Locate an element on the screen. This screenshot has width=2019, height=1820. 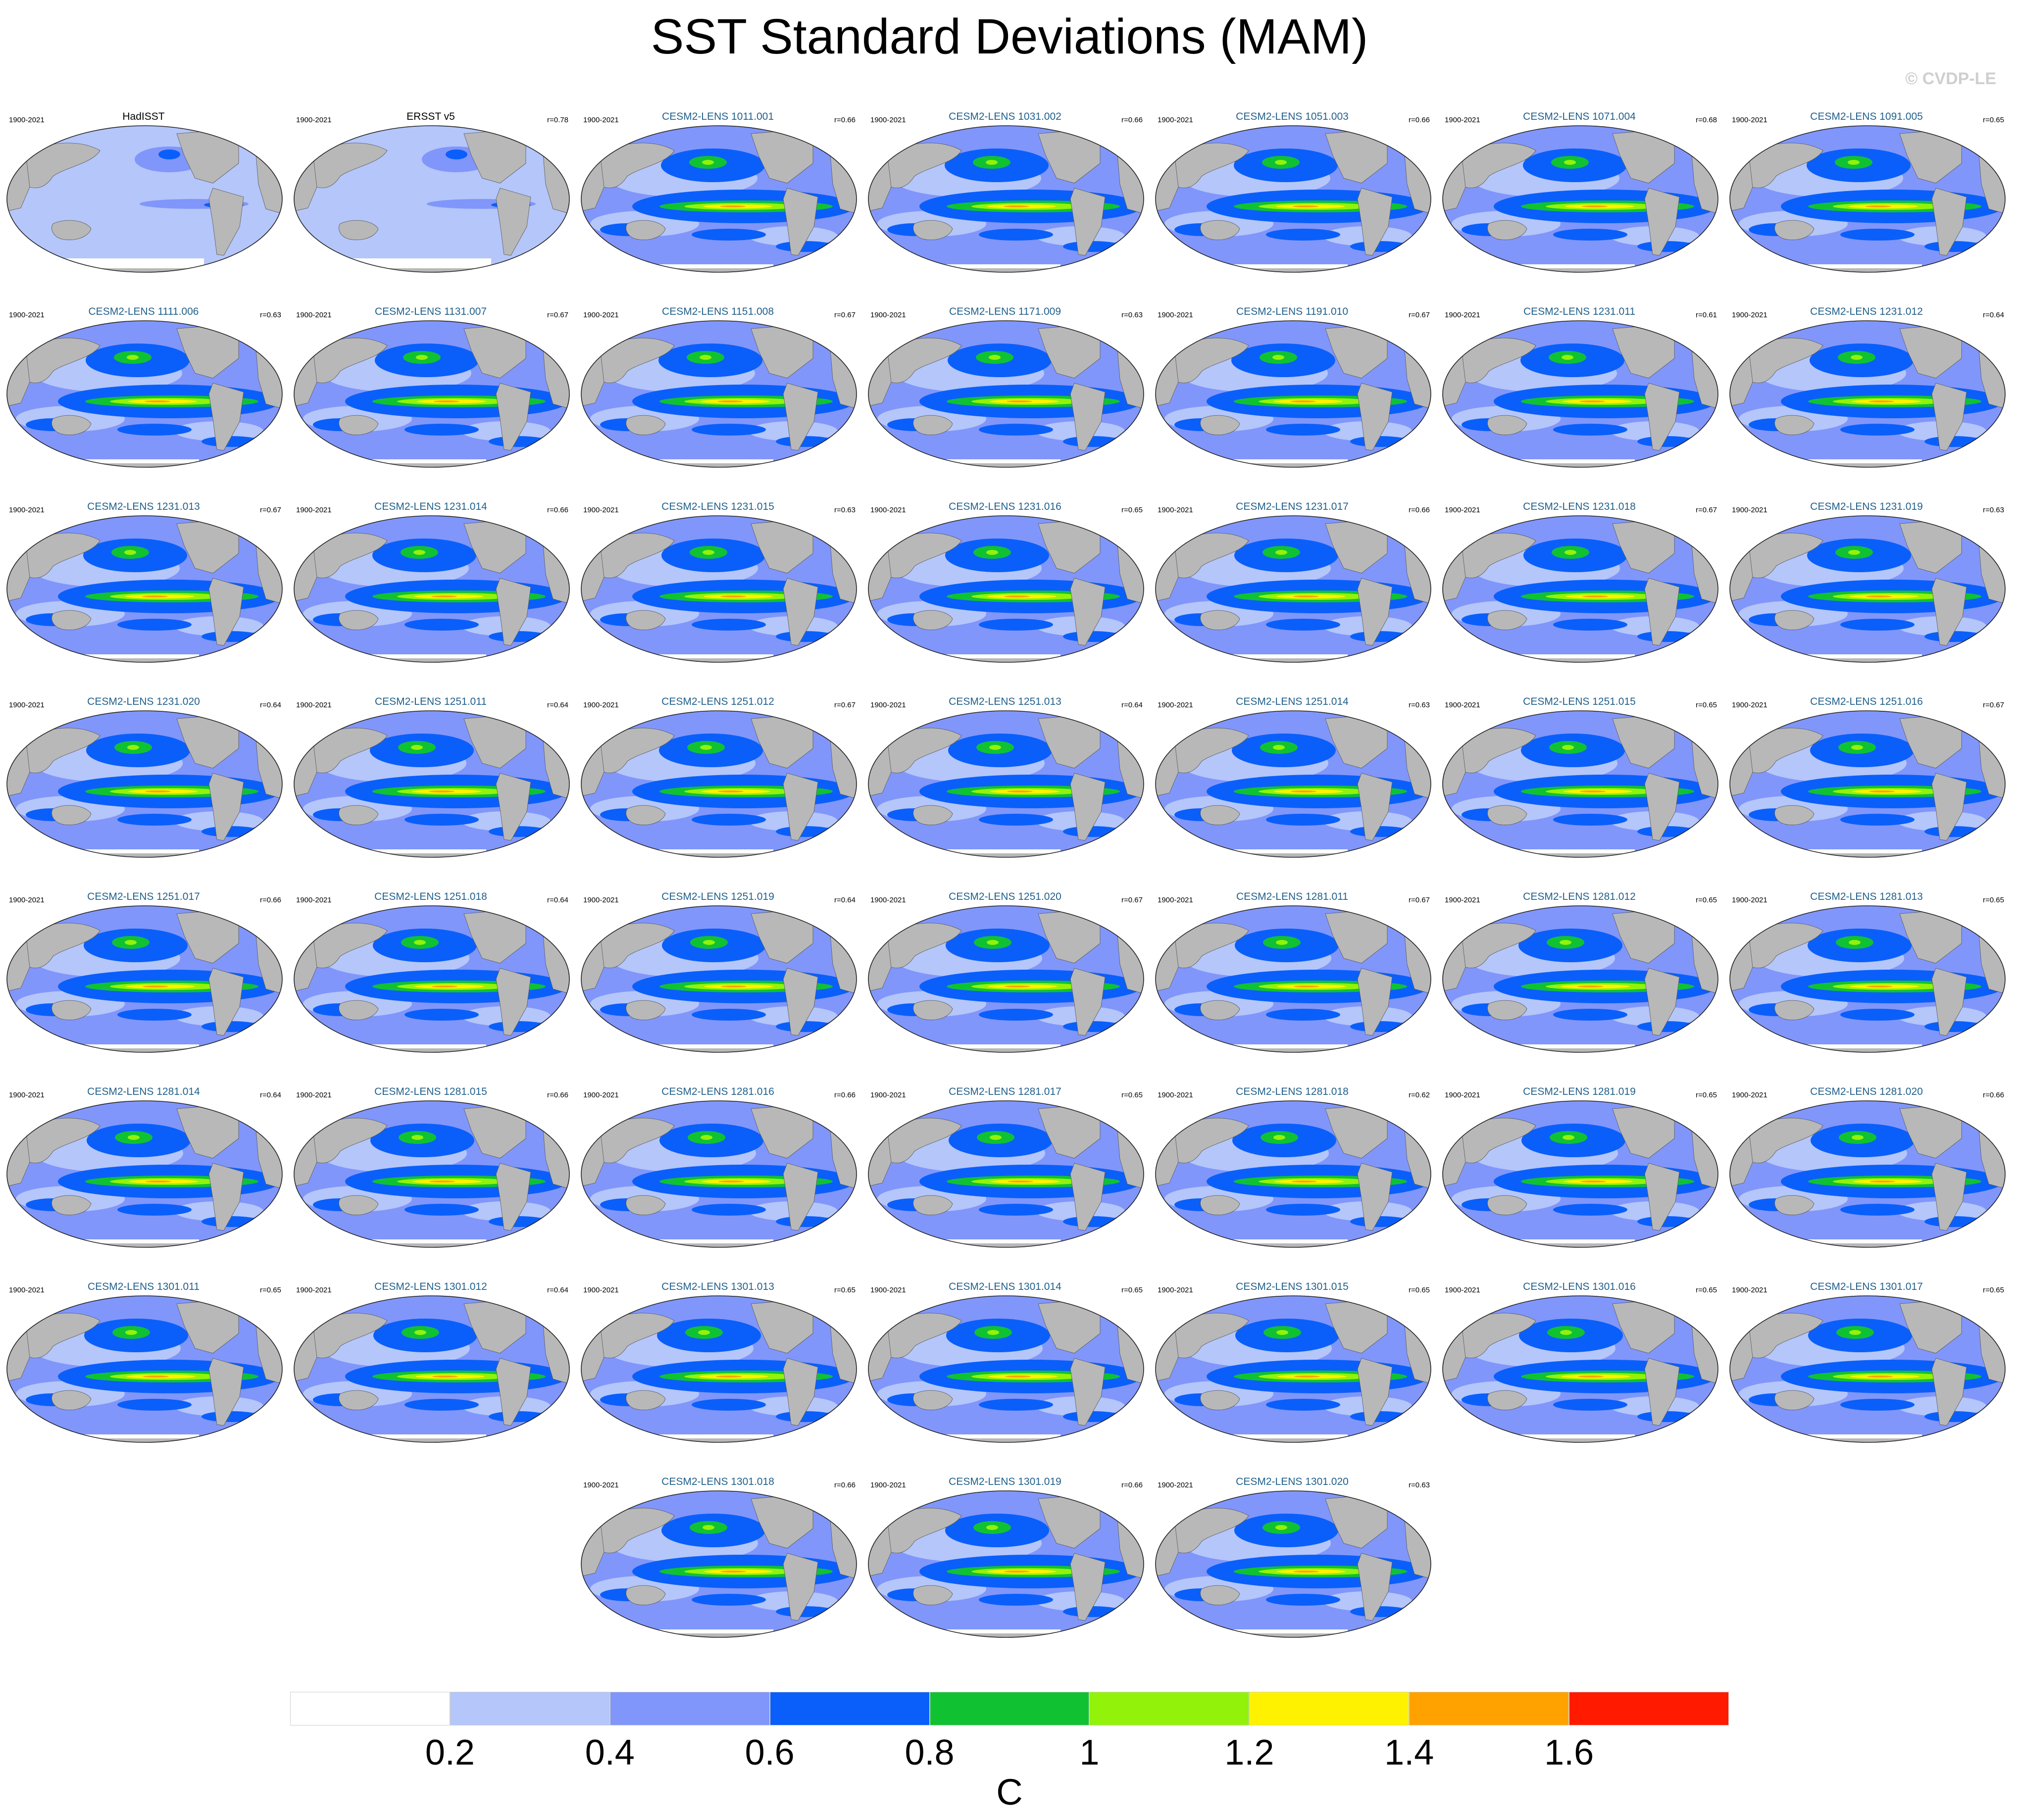
map-panel: 1900-2021 CESM2-LENS 1301.012 r=0.64 is located at coordinates (430, 1361).